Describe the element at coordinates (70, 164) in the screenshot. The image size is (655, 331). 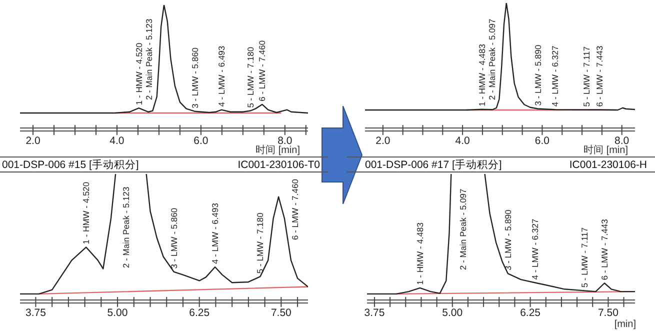
I see `chart-title: 001-DSP-006 #15 [手动积分]` at that location.